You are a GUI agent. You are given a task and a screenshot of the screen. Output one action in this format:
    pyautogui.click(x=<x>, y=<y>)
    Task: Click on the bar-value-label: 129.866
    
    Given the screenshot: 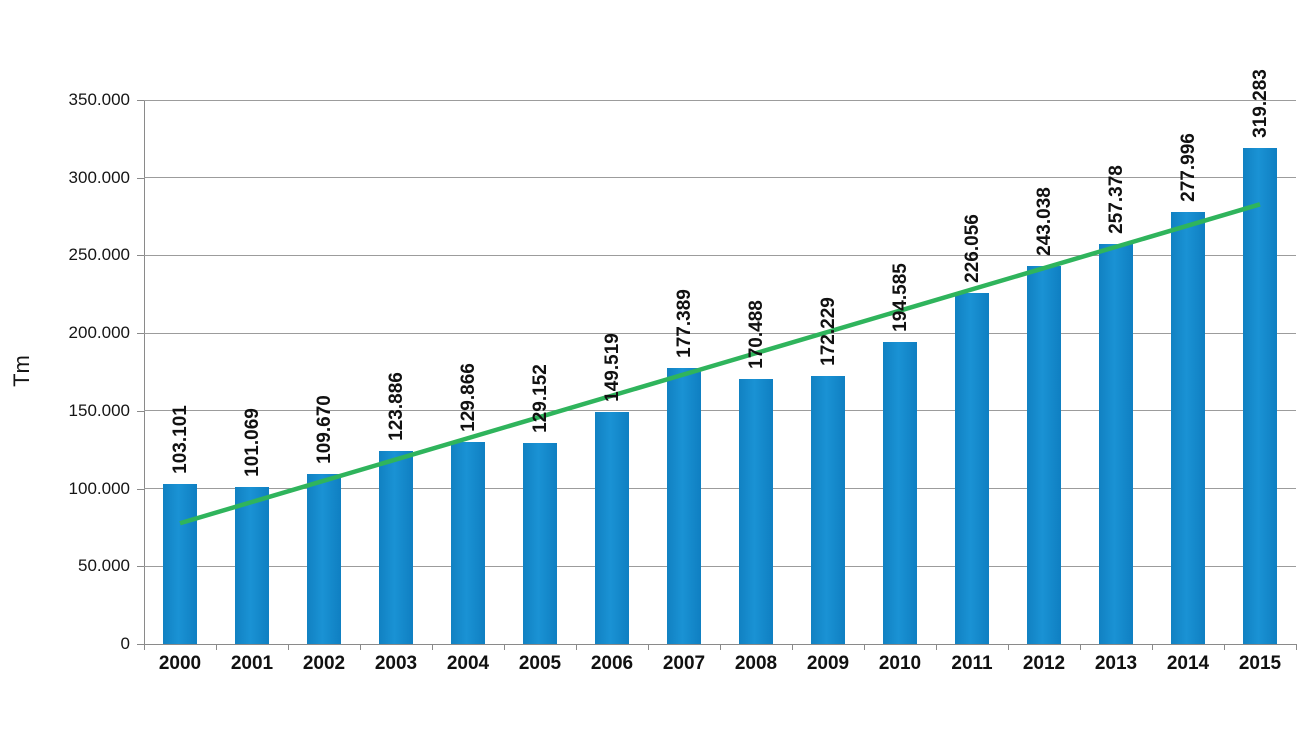 What is the action you would take?
    pyautogui.click(x=468, y=397)
    